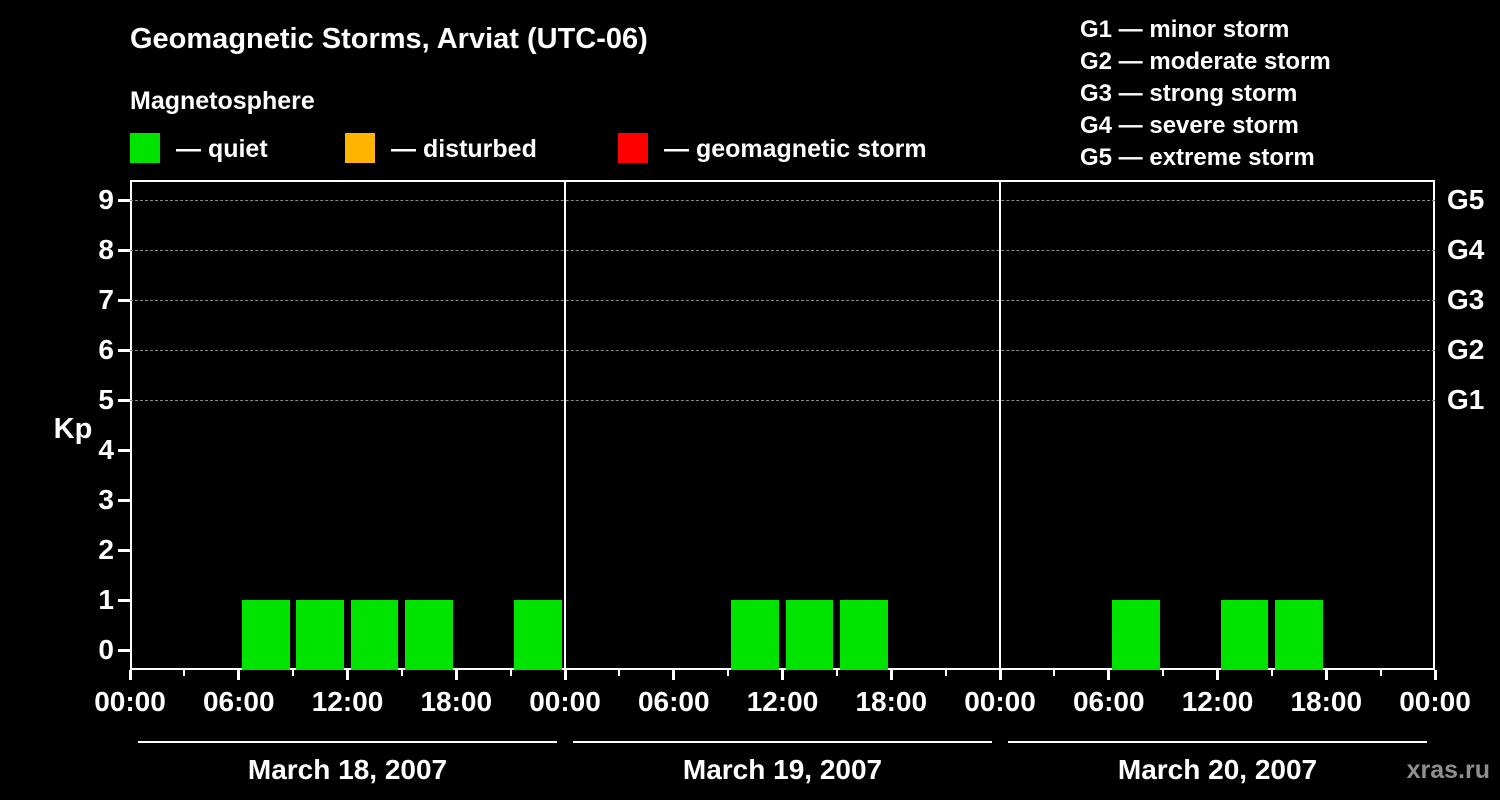  What do you see at coordinates (222, 149) in the screenshot?
I see `legend-label-quiet: — quiet` at bounding box center [222, 149].